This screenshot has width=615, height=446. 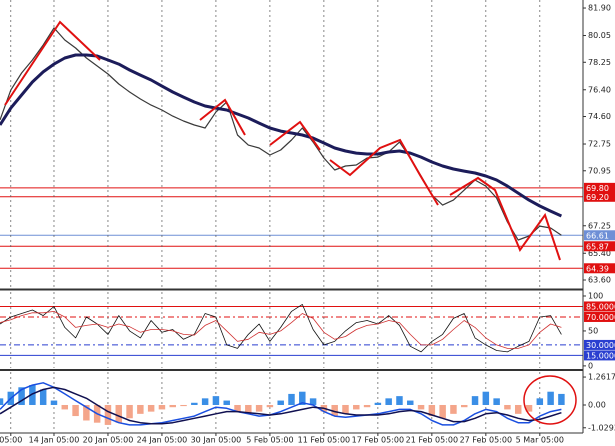 I want to click on level-label: 64.39, so click(x=597, y=268).